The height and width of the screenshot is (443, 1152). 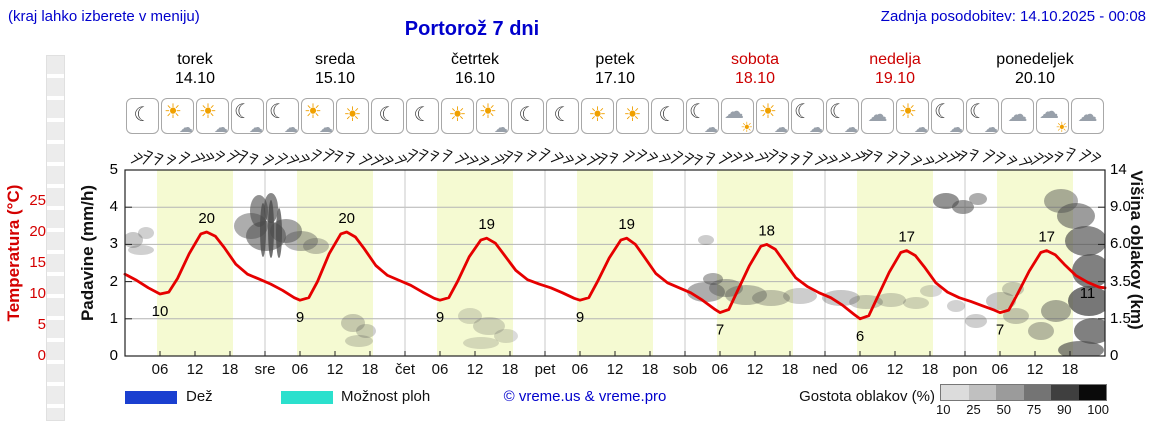 I want to click on axis-tick: 25, so click(x=37, y=200).